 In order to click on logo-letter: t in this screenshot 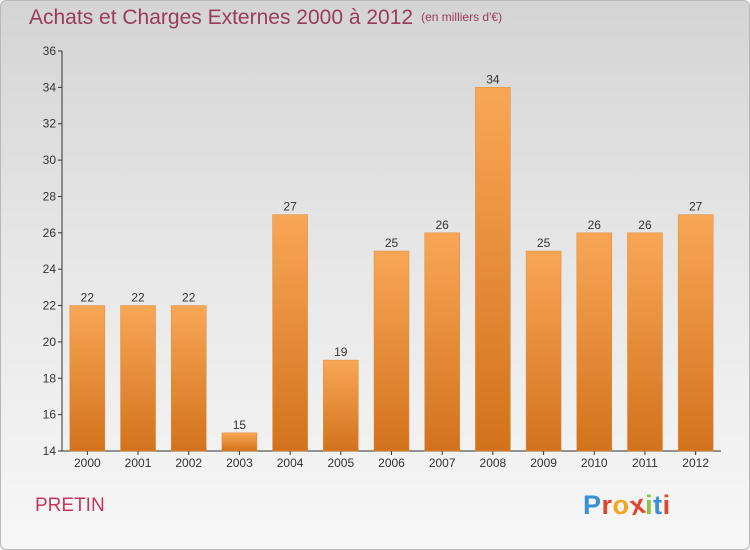, I will do `click(658, 505)`.